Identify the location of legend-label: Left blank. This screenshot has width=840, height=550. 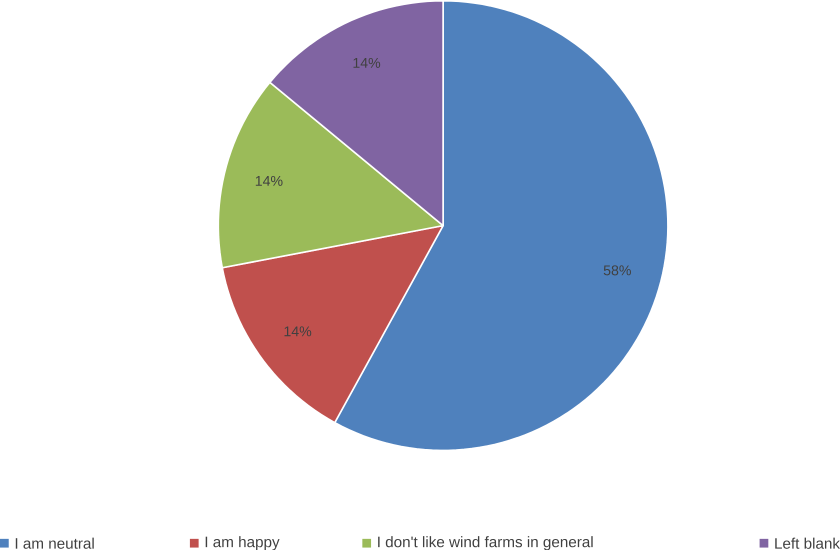
(807, 543).